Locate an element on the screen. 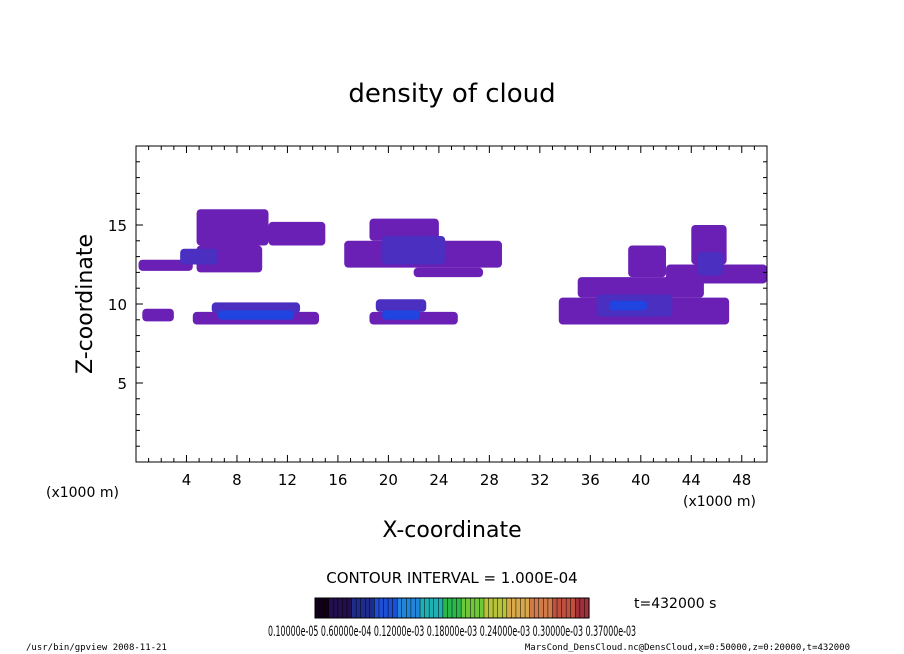 This screenshot has width=904, height=654. x-tick-label: 28 is located at coordinates (489, 480).